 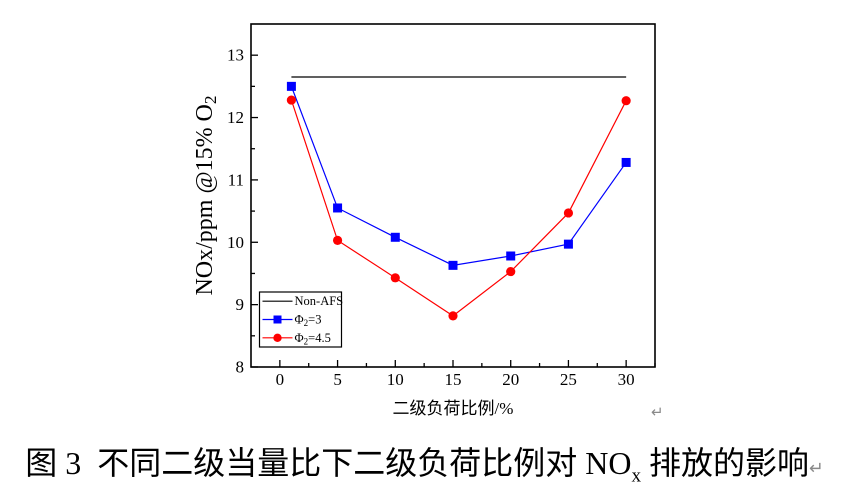 I want to click on x-tick-label: 5, so click(x=337, y=379).